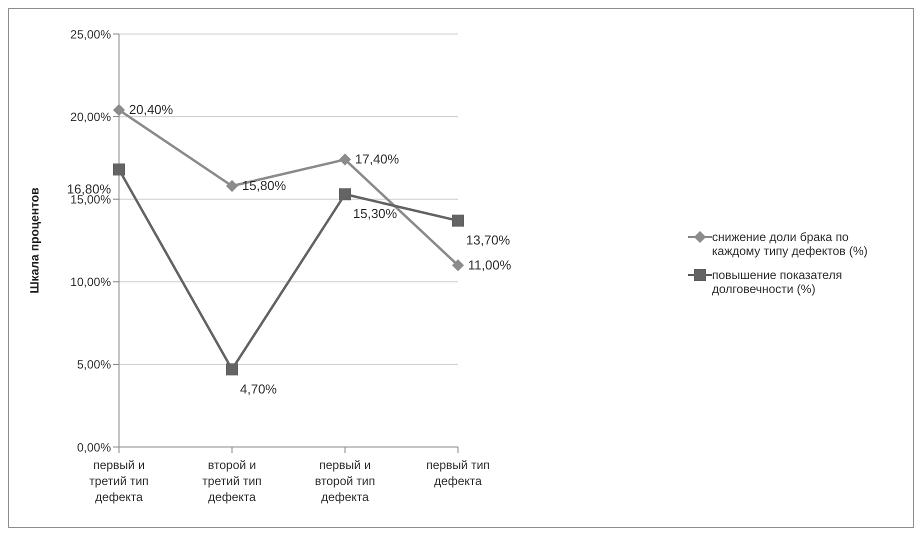 Image resolution: width=922 pixels, height=536 pixels. What do you see at coordinates (151, 109) in the screenshot?
I see `data-label: 20,40%` at bounding box center [151, 109].